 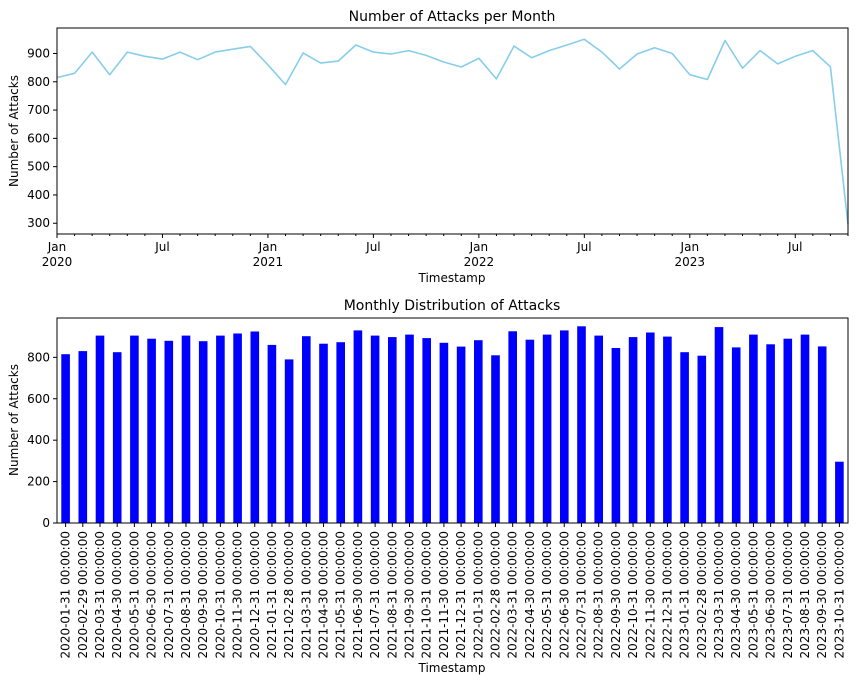 What do you see at coordinates (478, 594) in the screenshot?
I see `x-tick-label: 2022-01-31 00:00:00` at bounding box center [478, 594].